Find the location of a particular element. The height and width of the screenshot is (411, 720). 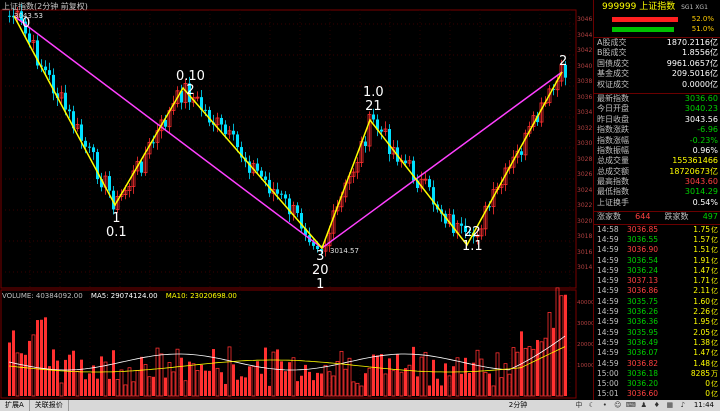

tick-row: 14:59 3036.90 1.51 亿 is located at coordinates (657, 250).